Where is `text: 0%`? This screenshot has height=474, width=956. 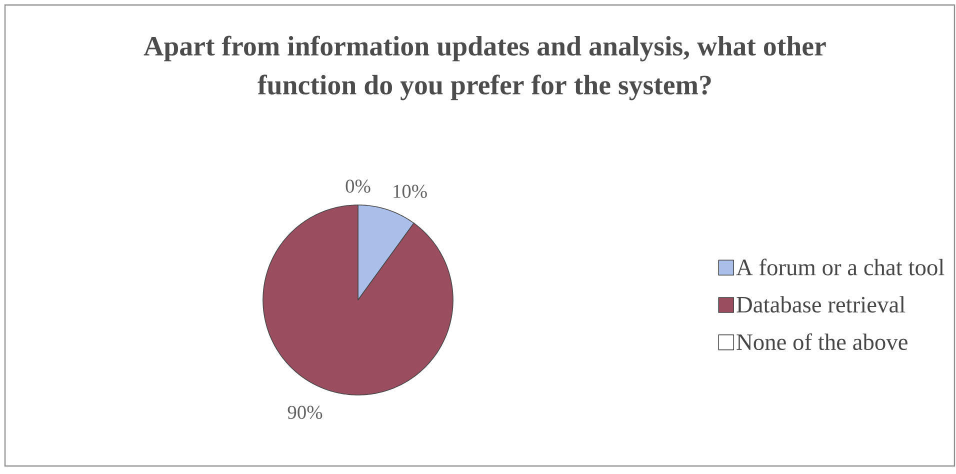
text: 0% is located at coordinates (358, 186).